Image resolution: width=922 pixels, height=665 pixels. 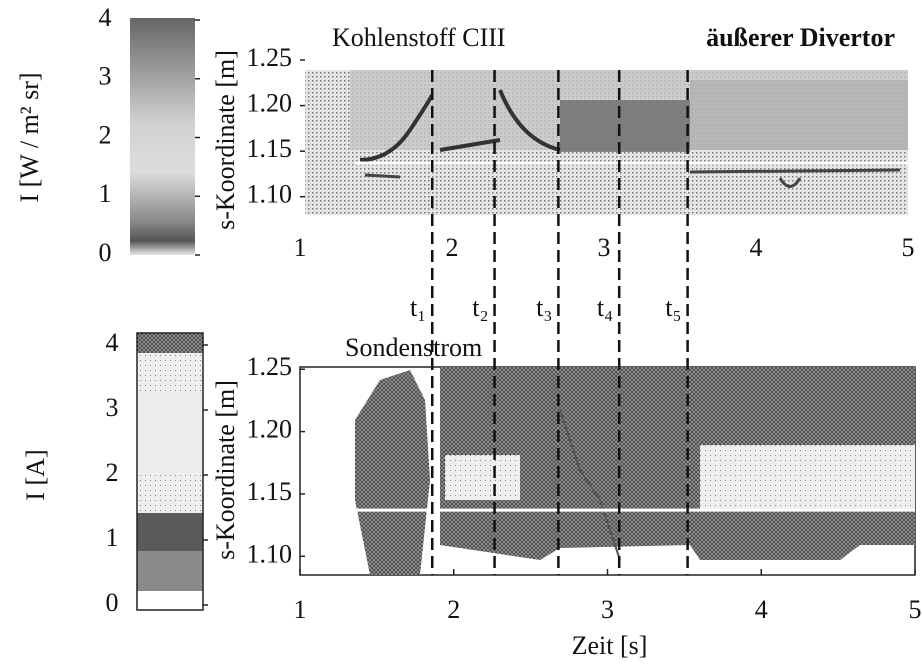 What do you see at coordinates (162, 136) in the screenshot?
I see `colorbar-gradient` at bounding box center [162, 136].